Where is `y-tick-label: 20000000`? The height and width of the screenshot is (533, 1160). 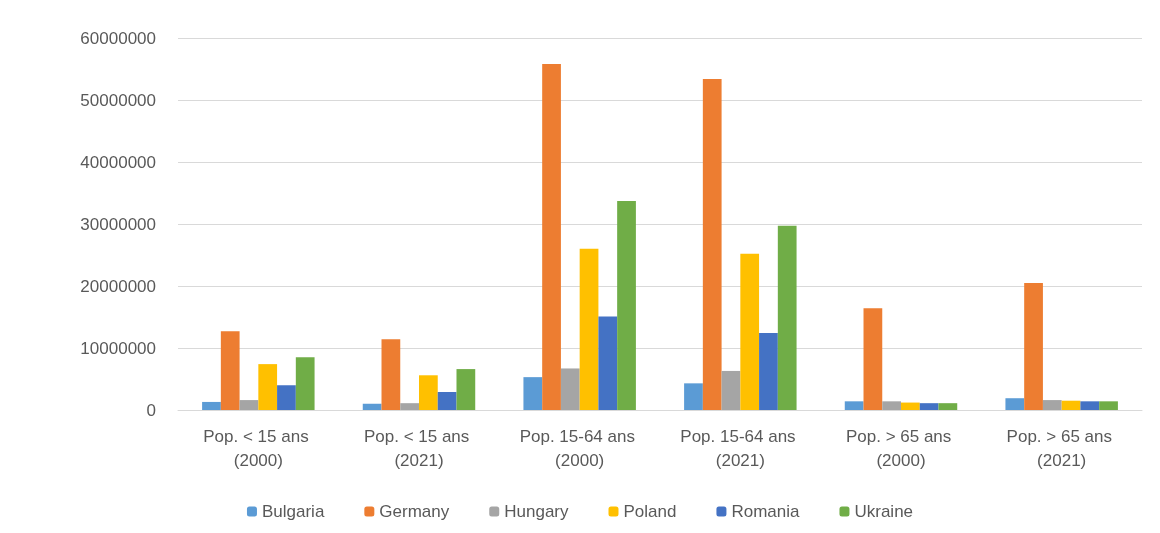 y-tick-label: 20000000 is located at coordinates (118, 286).